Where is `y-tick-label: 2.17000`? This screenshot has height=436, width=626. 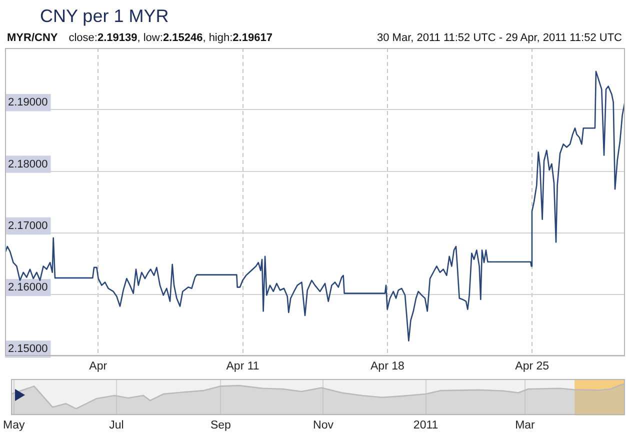 y-tick-label: 2.17000 is located at coordinates (28, 226).